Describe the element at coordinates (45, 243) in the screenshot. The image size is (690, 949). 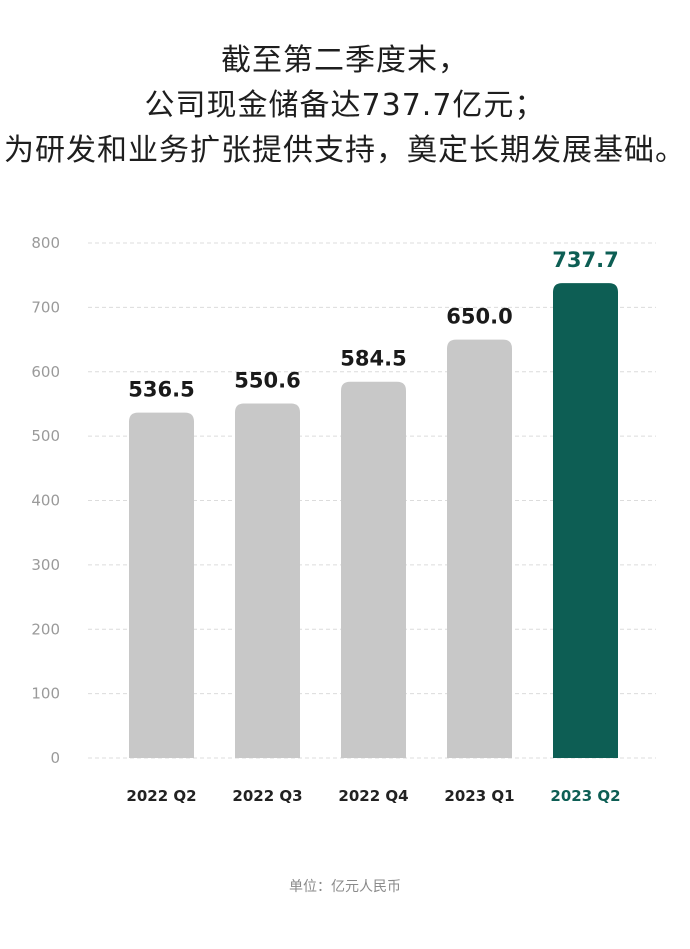
I see `y-tick-label: 800` at that location.